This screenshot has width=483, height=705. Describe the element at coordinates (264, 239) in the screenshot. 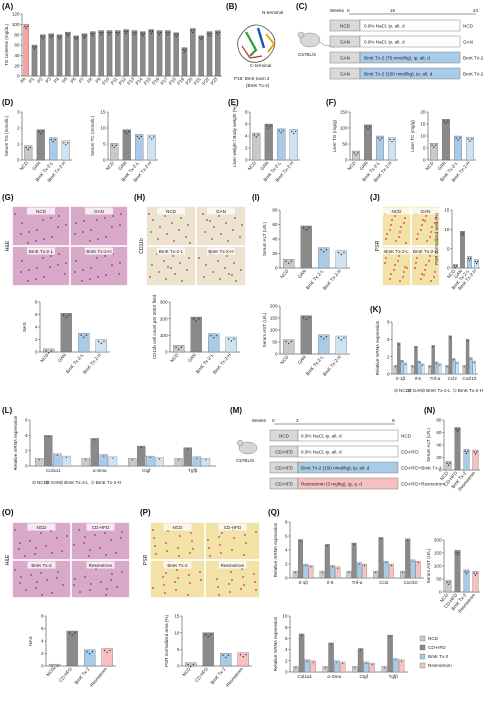

I see `chart-i-alt-ylabel: Serum ALT (U/L)` at that location.